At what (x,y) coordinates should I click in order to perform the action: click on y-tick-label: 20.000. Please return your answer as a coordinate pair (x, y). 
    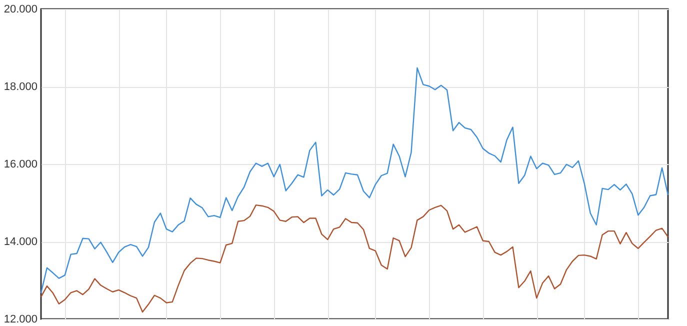
    Looking at the image, I should click on (21, 10).